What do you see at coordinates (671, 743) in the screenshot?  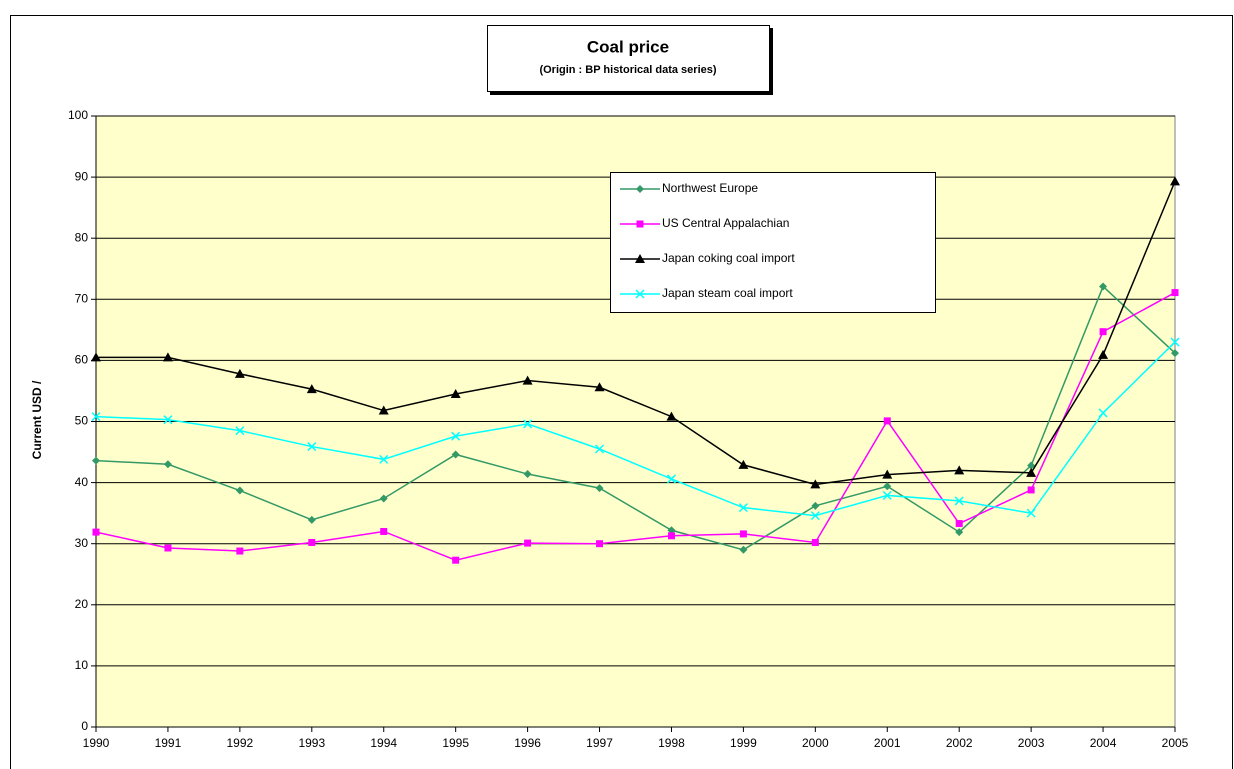 I see `x-tick-label: 1998` at bounding box center [671, 743].